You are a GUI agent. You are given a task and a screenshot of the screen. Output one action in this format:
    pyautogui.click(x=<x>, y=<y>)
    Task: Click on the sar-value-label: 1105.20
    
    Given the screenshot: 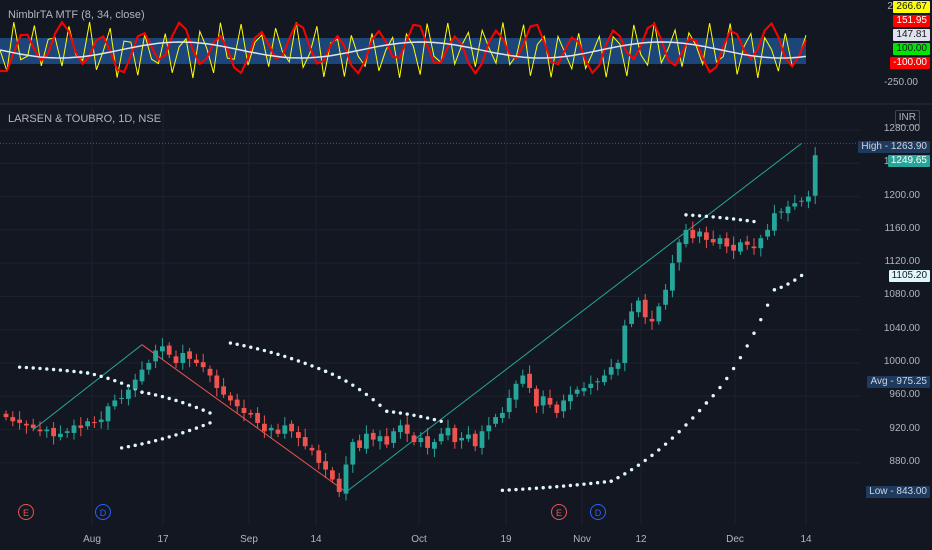 What is the action you would take?
    pyautogui.click(x=909, y=276)
    